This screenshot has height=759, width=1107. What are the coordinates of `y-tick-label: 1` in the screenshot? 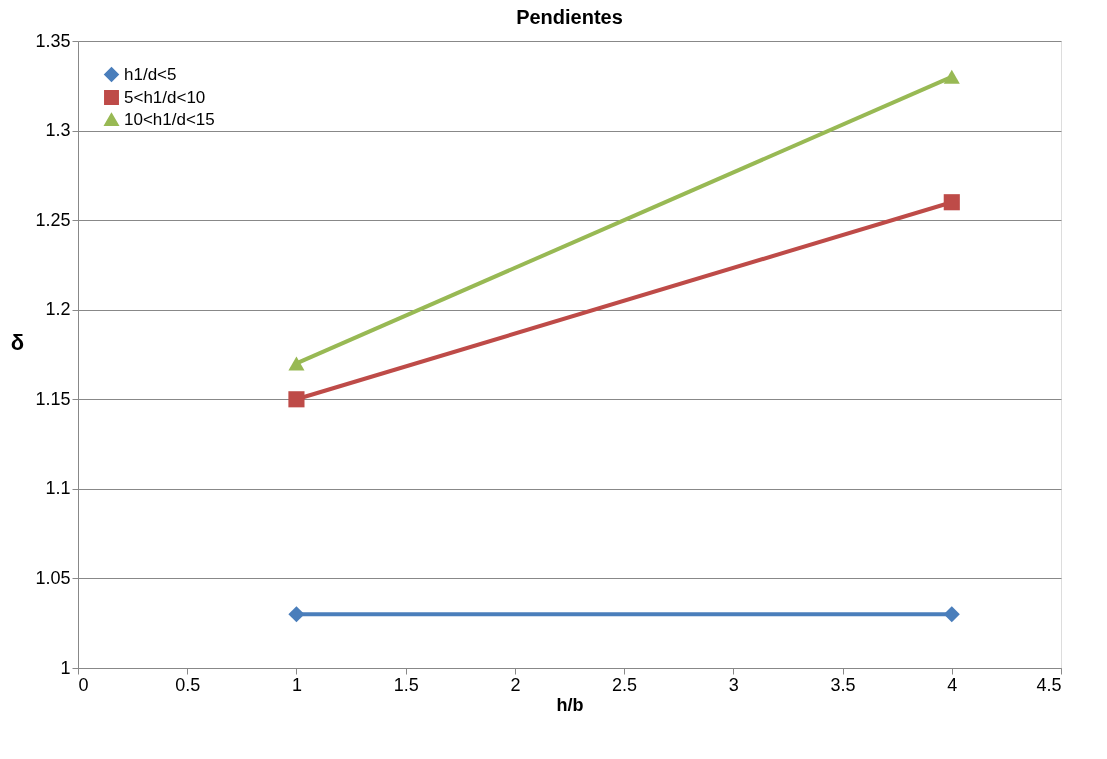 It's located at (65, 667).